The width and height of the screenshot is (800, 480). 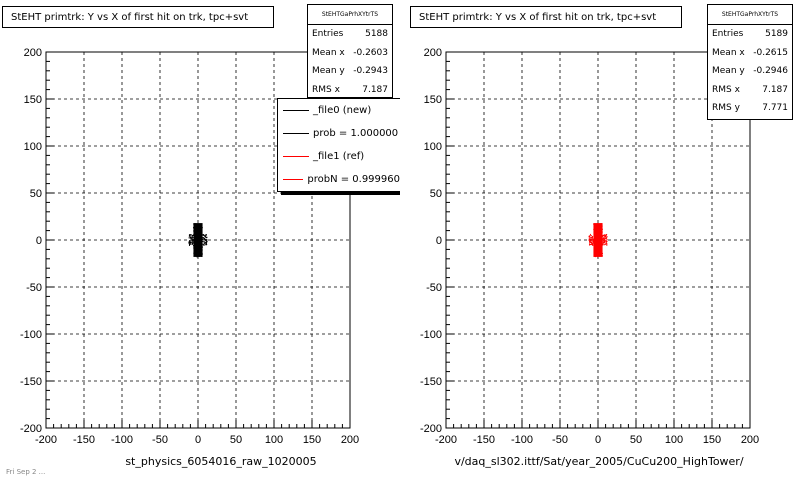 What do you see at coordinates (770, 52) in the screenshot?
I see `stats-value: -0.2615` at bounding box center [770, 52].